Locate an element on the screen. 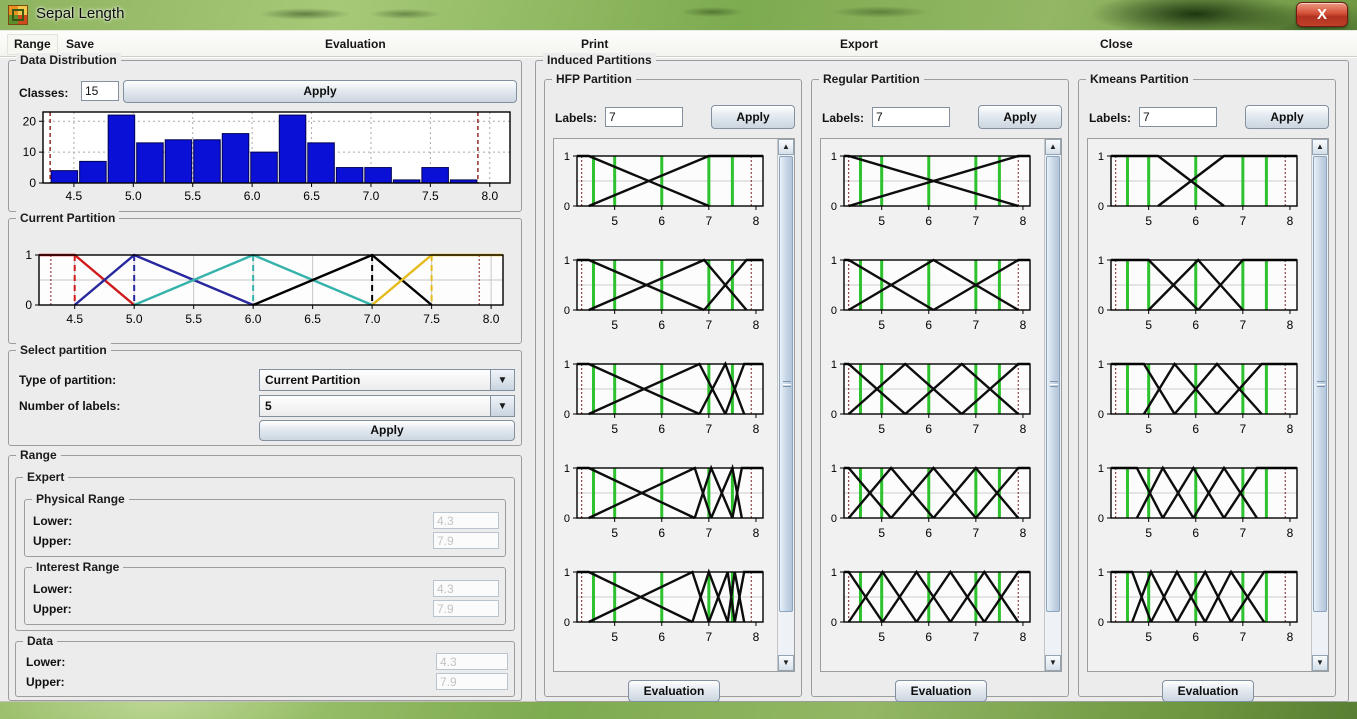 This screenshot has width=1357, height=719. kmeans-scrollpane: 567810567810567810567810567810567810 ▲ ▼ is located at coordinates (1208, 405).